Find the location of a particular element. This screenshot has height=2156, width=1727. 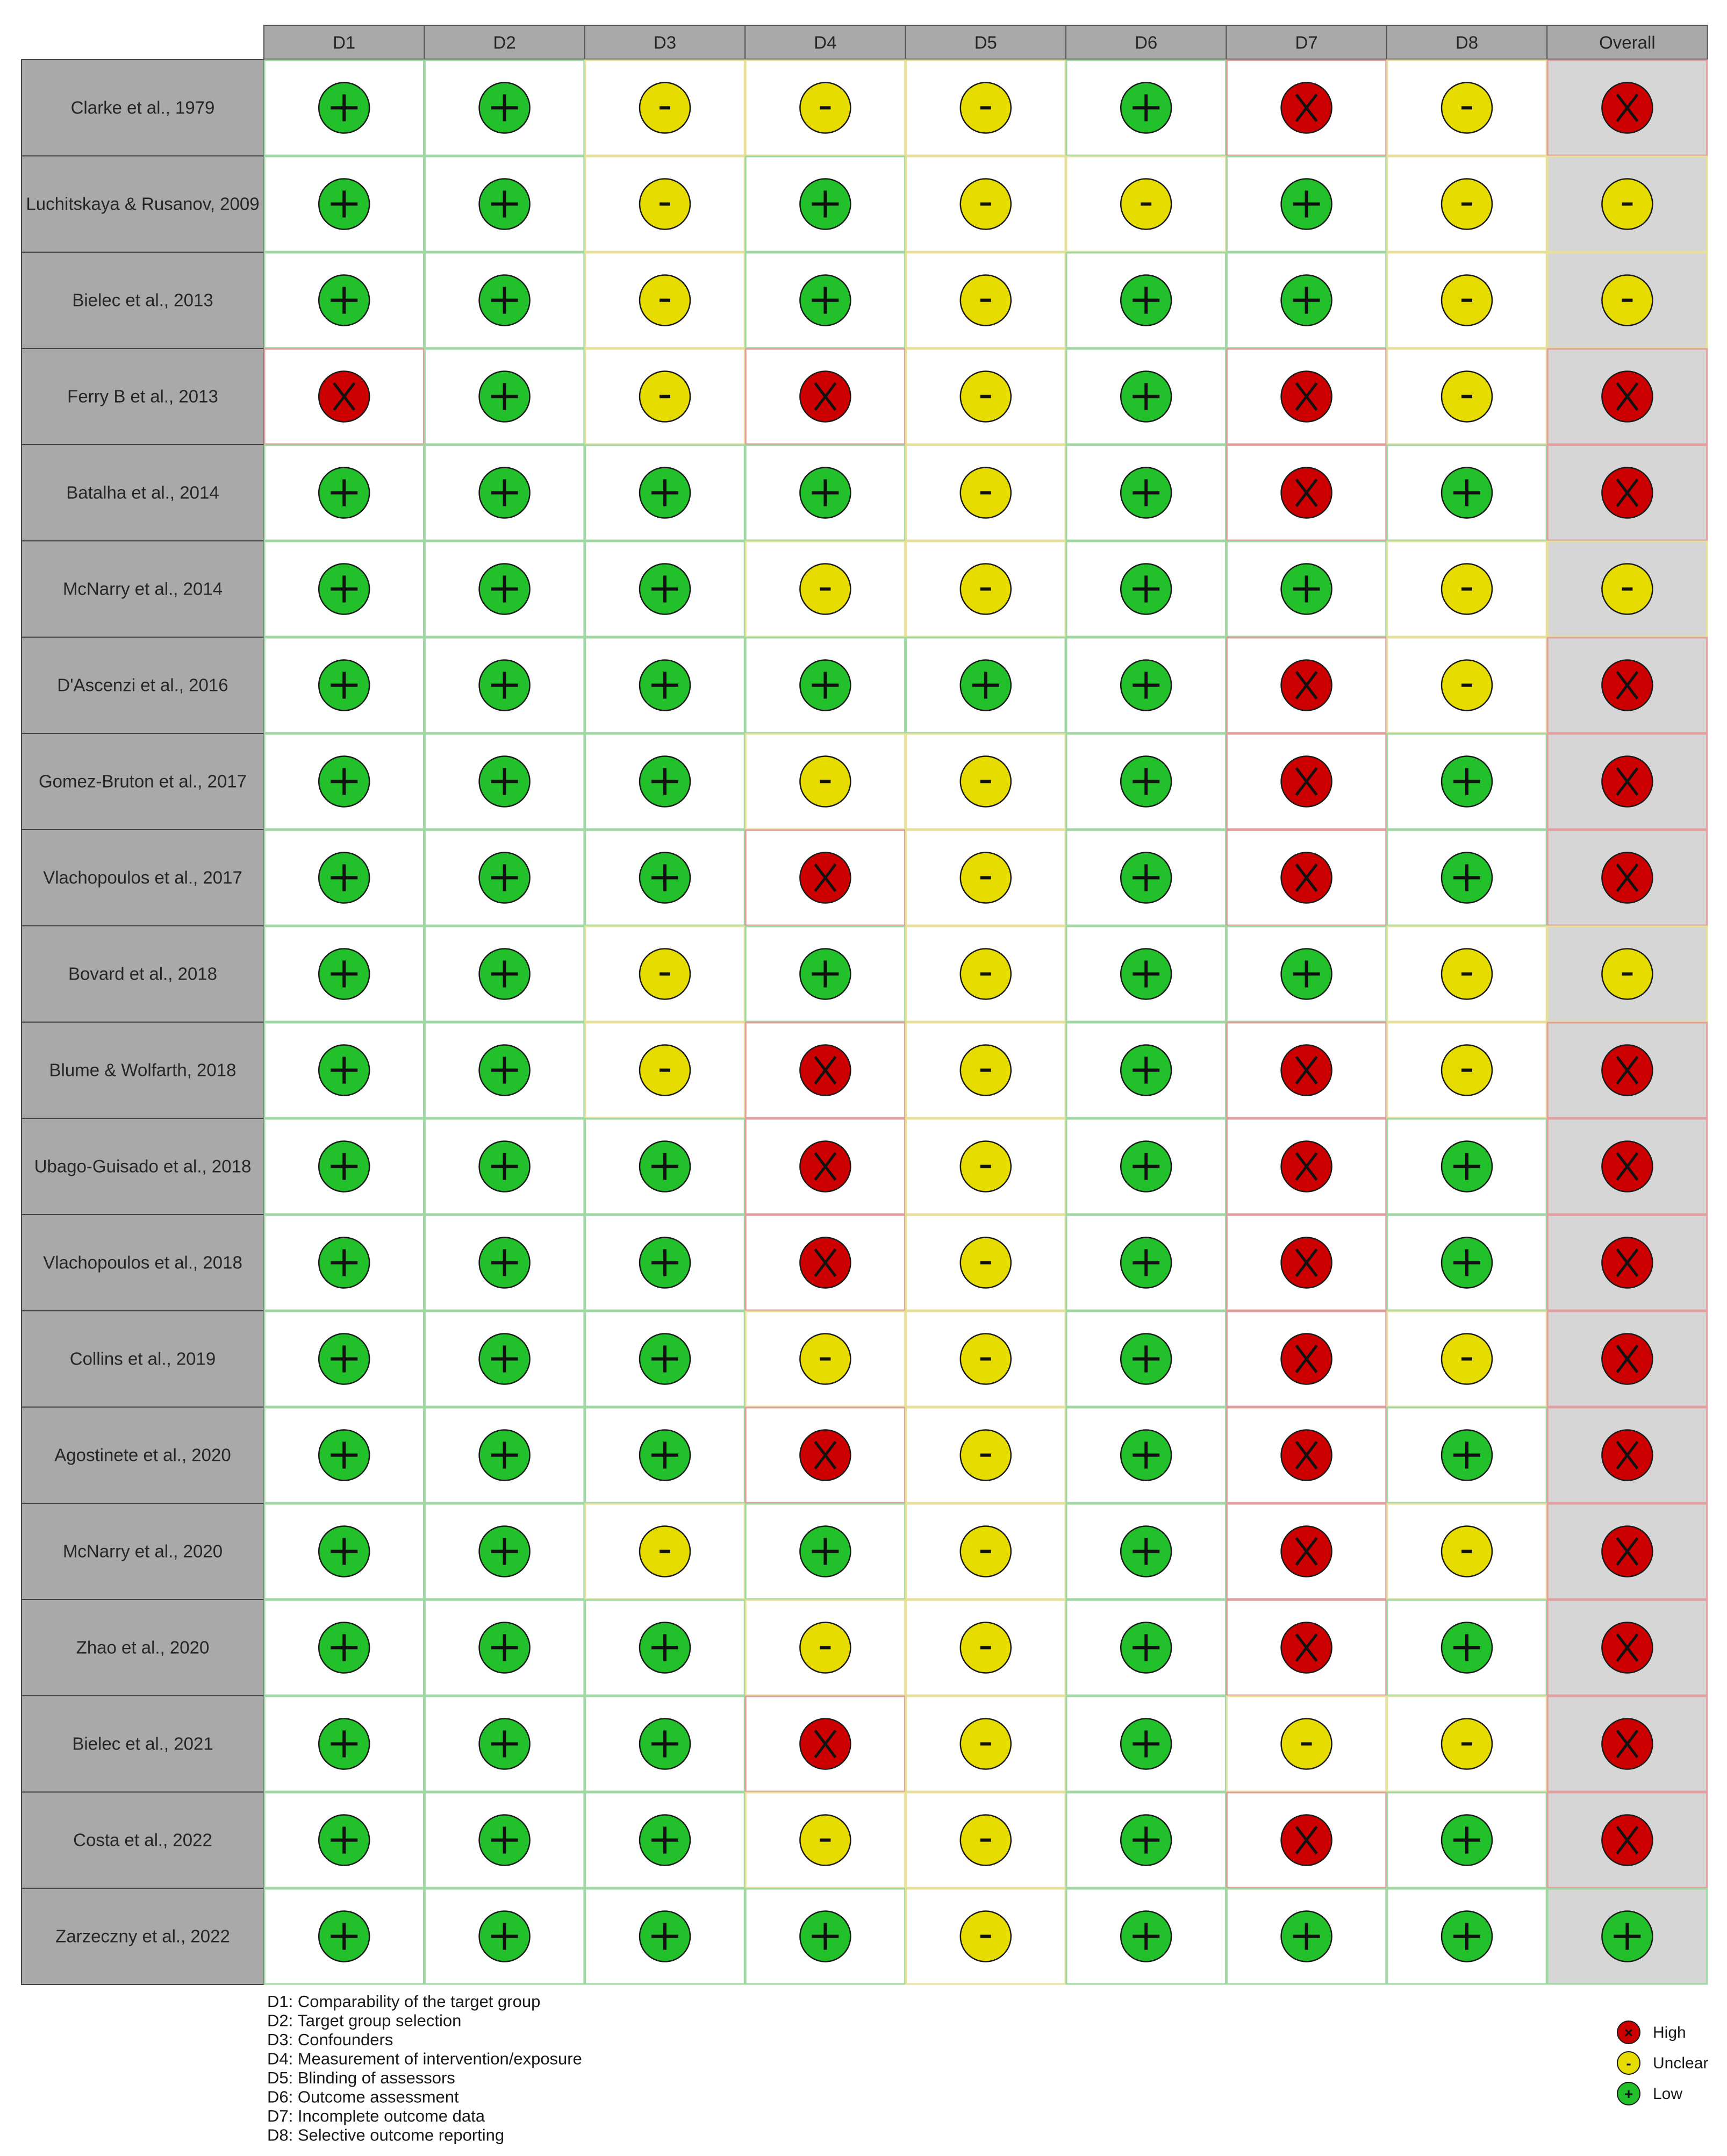

legend: × High - Unclear + Low is located at coordinates (1663, 2063).